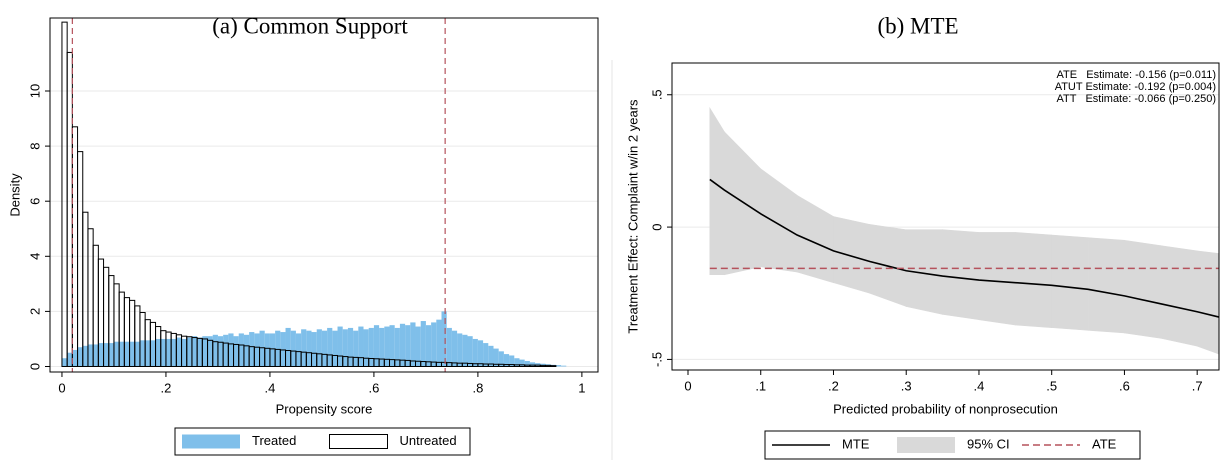 This screenshot has width=1225, height=460. Describe the element at coordinates (581, 387) in the screenshot. I see `x-tick-label: 1` at that location.